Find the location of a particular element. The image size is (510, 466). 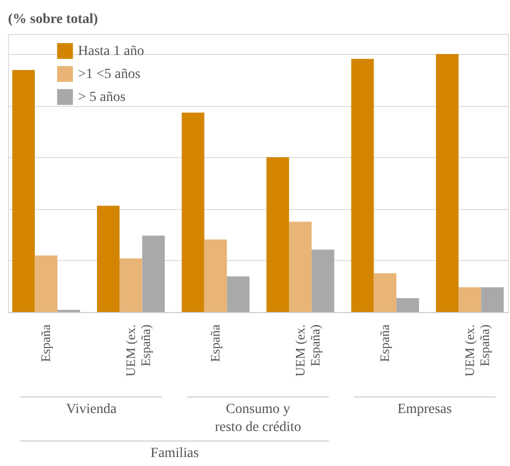

text: Consumo y resto de crédito is located at coordinates (258, 418).